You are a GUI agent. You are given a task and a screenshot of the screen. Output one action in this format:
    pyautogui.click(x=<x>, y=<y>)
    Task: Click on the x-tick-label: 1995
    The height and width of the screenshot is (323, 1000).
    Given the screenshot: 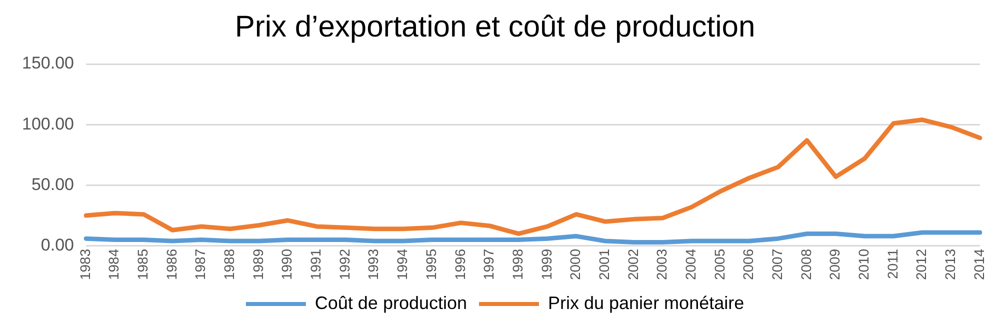 What is the action you would take?
    pyautogui.click(x=430, y=264)
    